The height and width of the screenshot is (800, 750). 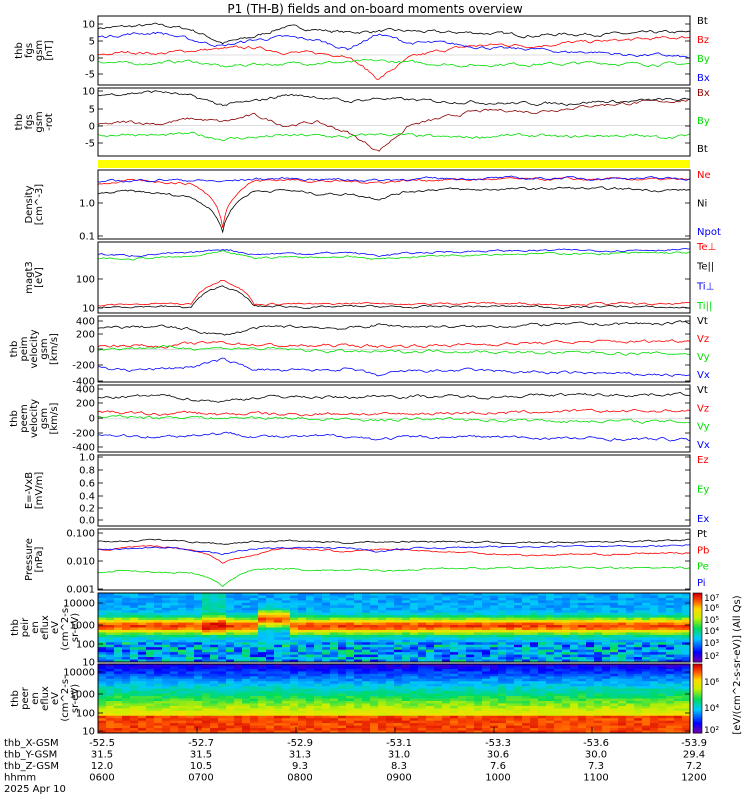 I want to click on y-tick-label: 200, so click(x=85, y=335).